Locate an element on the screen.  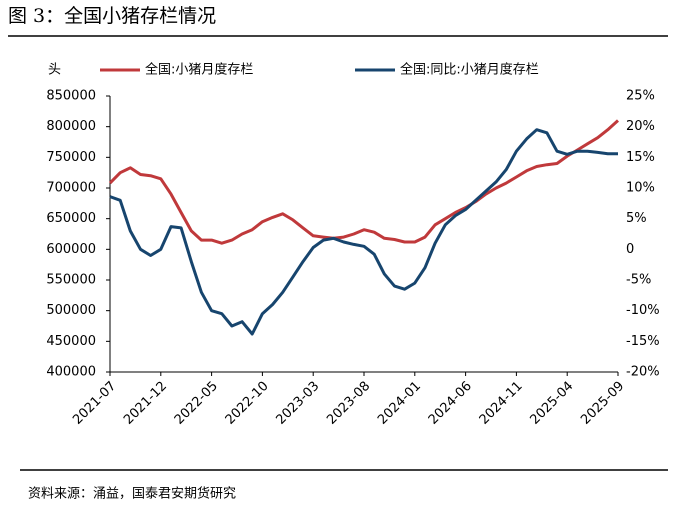
y2-tick-label: 5% is located at coordinates (636, 218).